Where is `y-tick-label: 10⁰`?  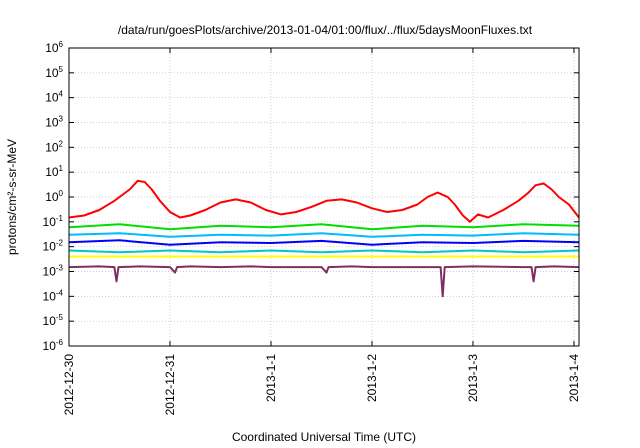
y-tick-label: 10⁰ is located at coordinates (54, 196).